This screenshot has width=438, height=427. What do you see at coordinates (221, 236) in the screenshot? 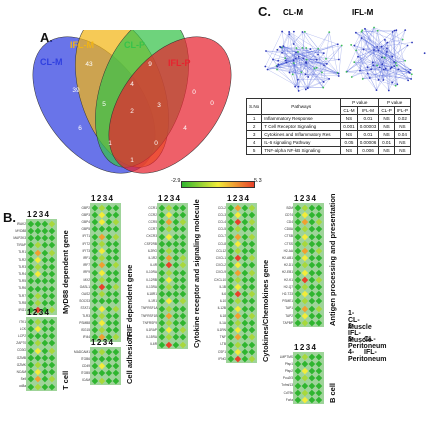
I see `gene-label: CCL7` at bounding box center [221, 236].